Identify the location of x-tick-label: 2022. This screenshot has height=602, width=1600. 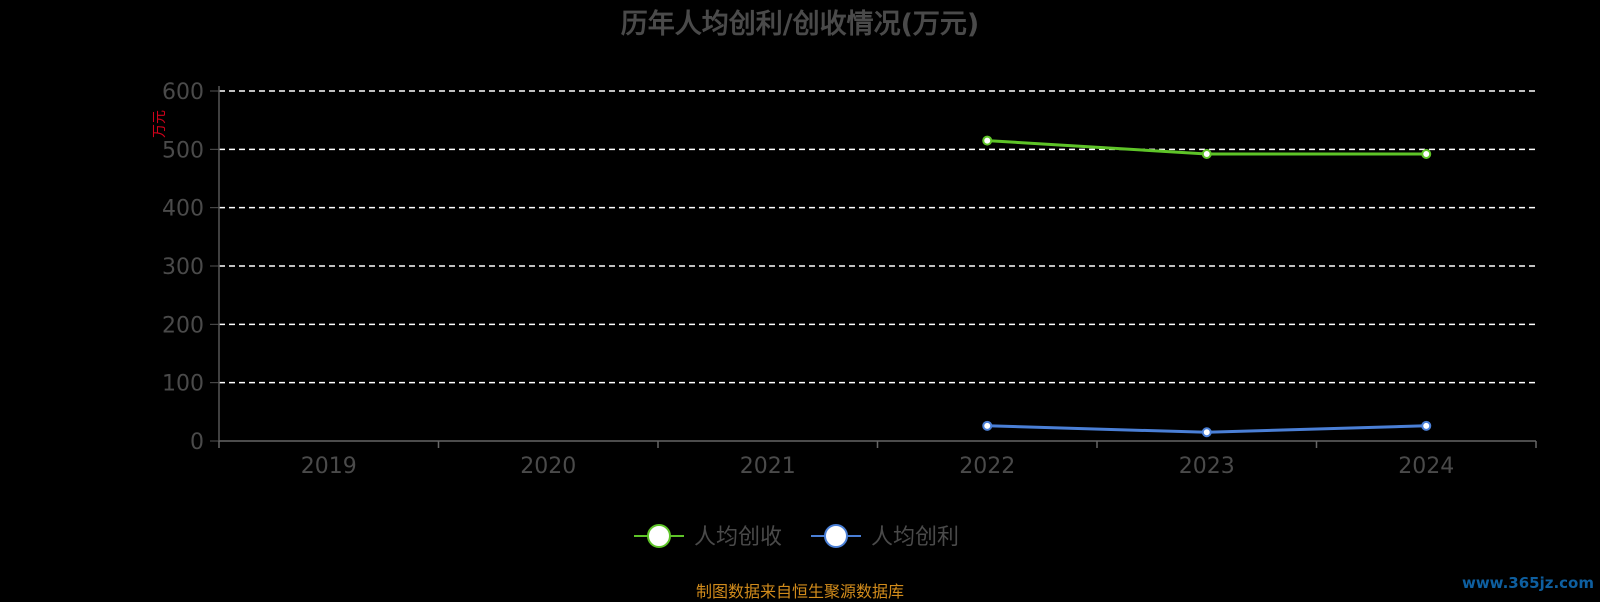
(987, 466).